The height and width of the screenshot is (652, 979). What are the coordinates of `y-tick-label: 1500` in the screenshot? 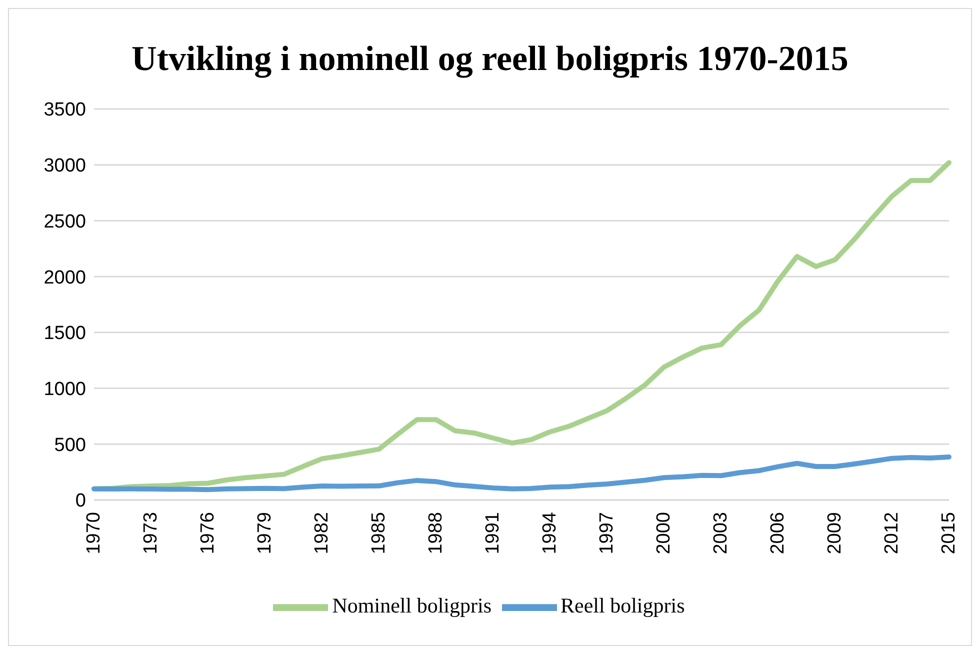 It's located at (65, 333).